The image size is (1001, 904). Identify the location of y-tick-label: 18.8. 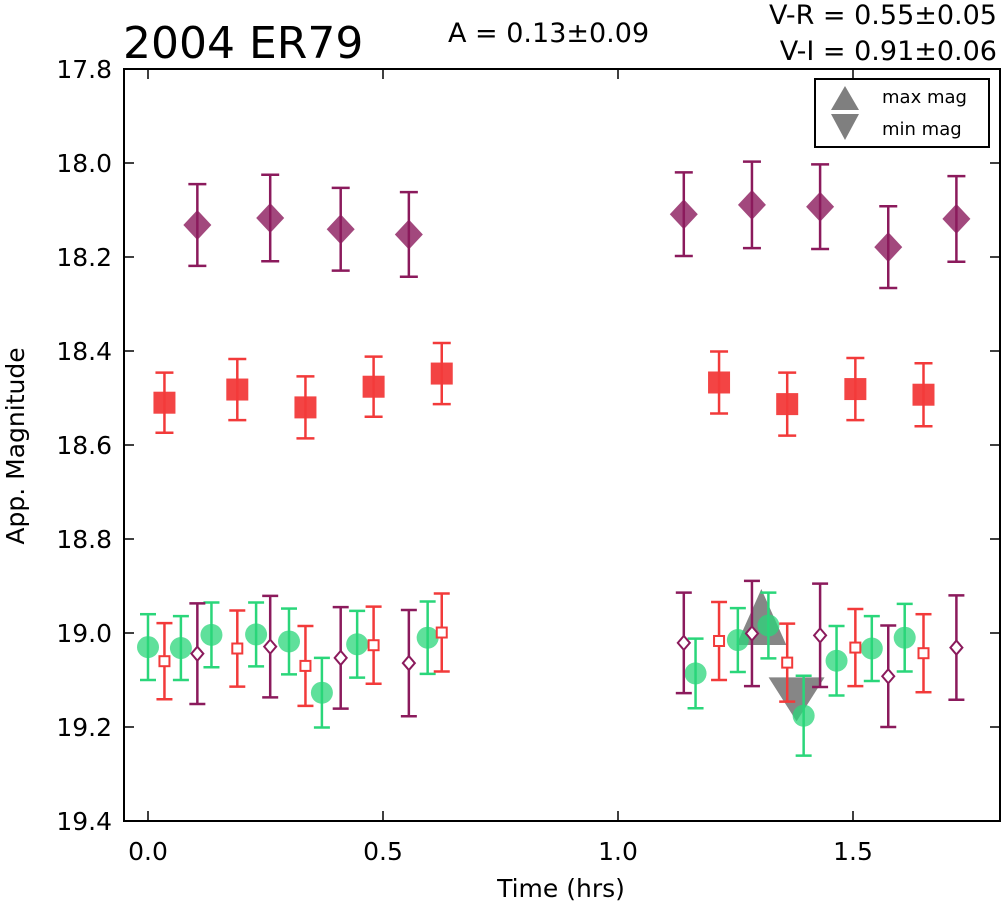
(84, 539).